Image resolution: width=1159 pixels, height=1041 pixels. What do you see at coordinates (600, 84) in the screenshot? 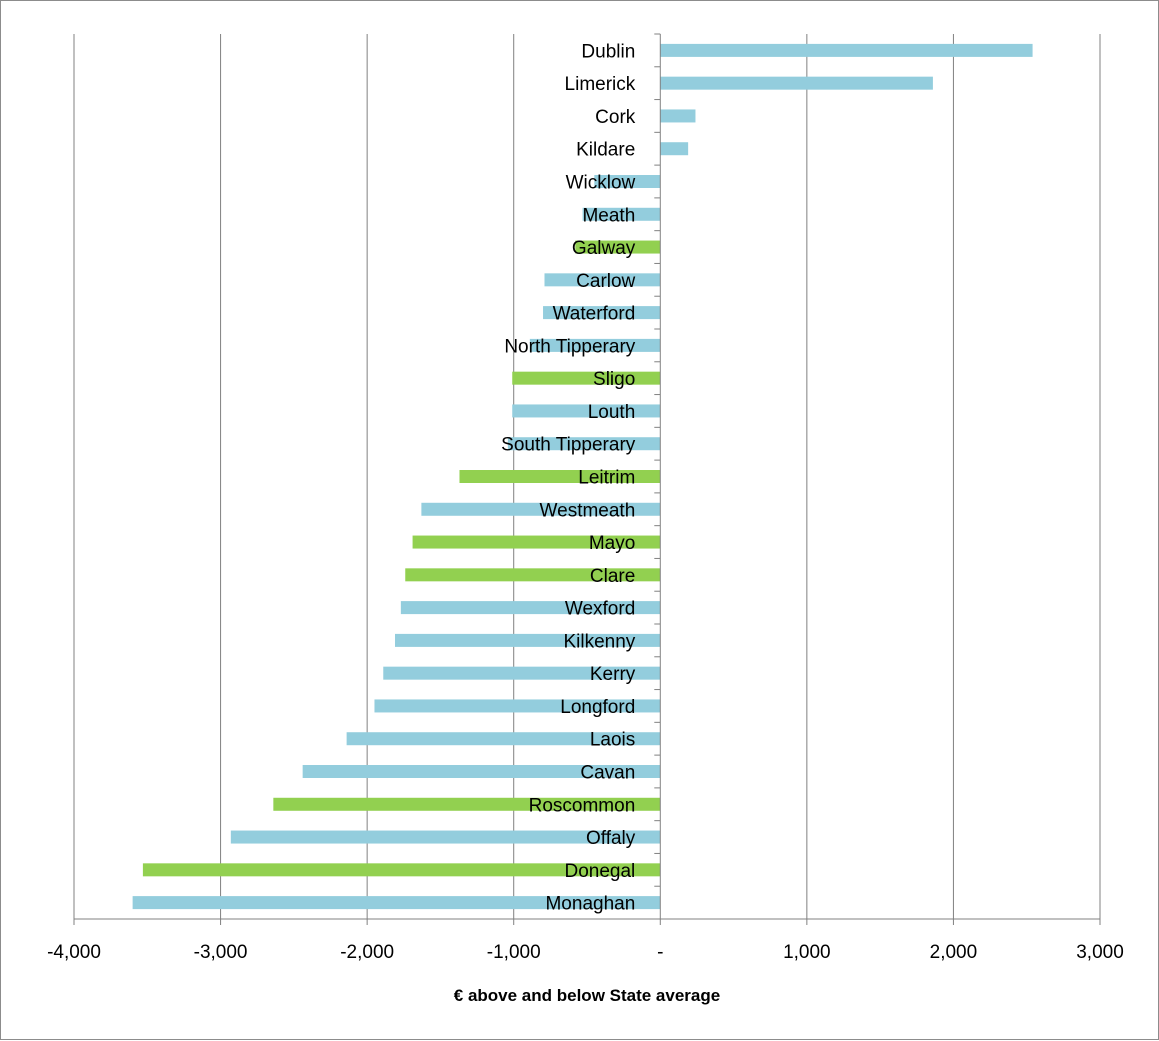
I see `category-label: Limerick` at bounding box center [600, 84].